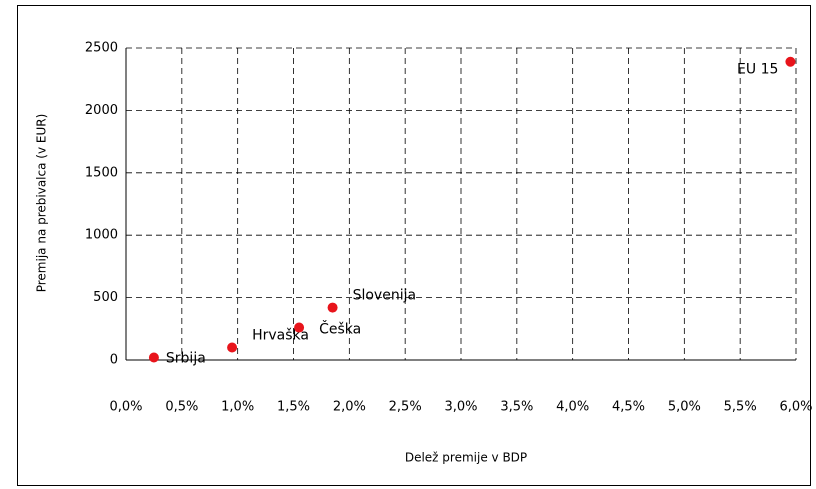 This screenshot has width=816, height=489. I want to click on point-label: Slovenija, so click(384, 296).